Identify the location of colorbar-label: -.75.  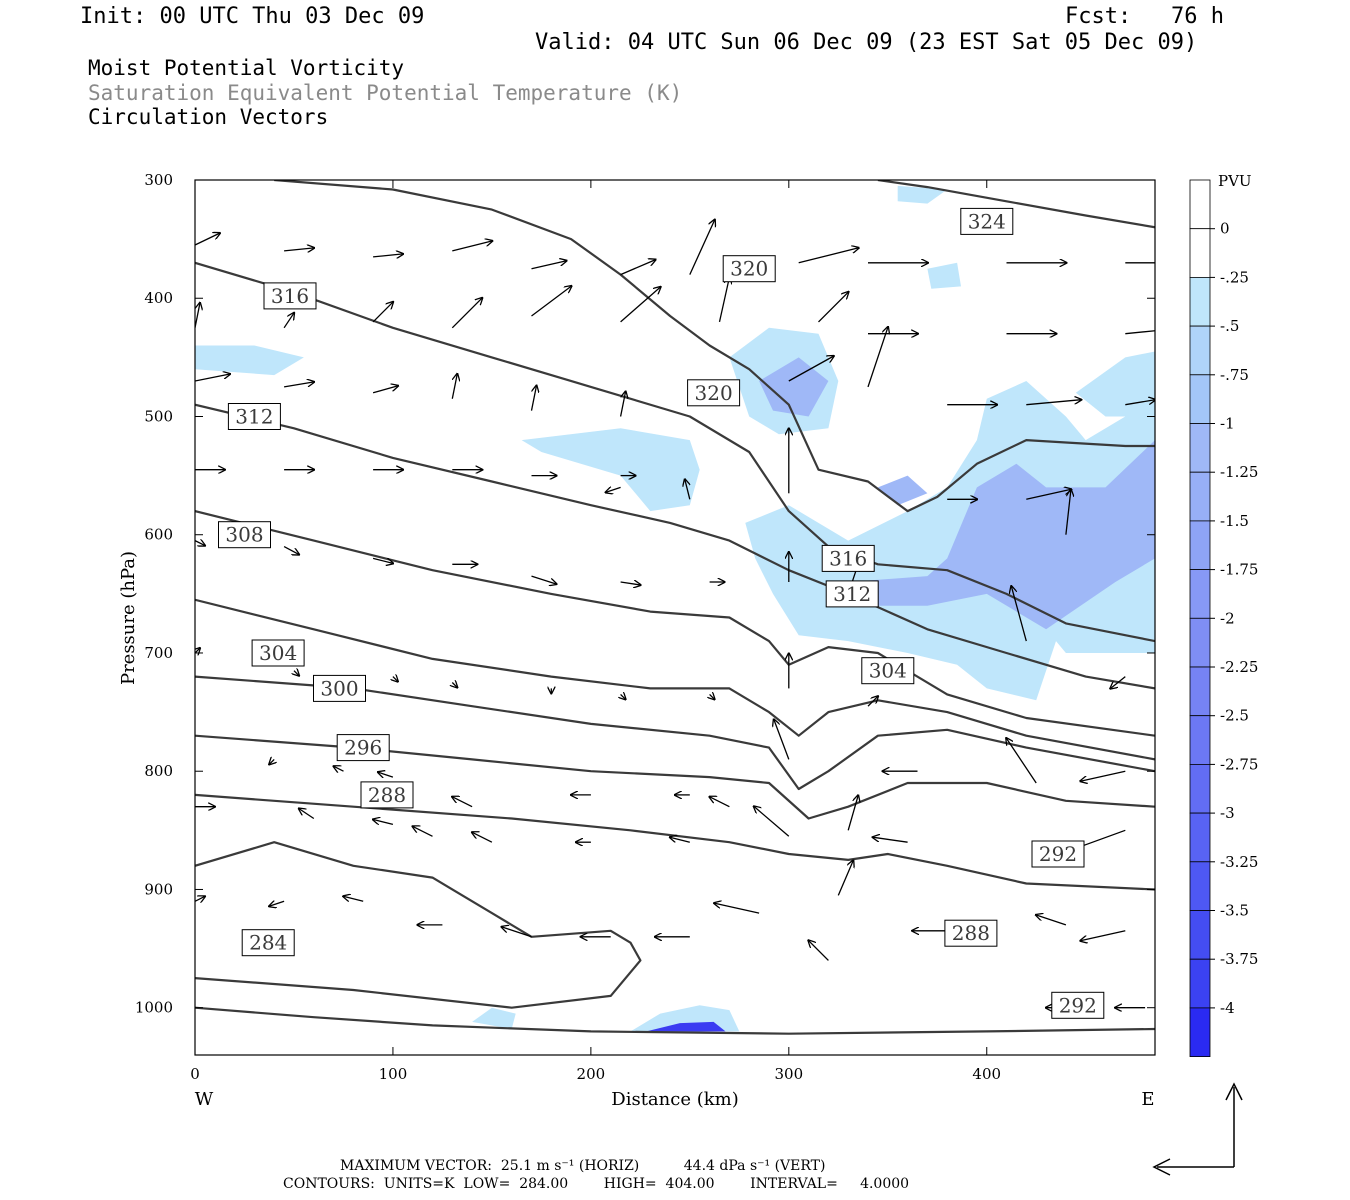
(1234, 375).